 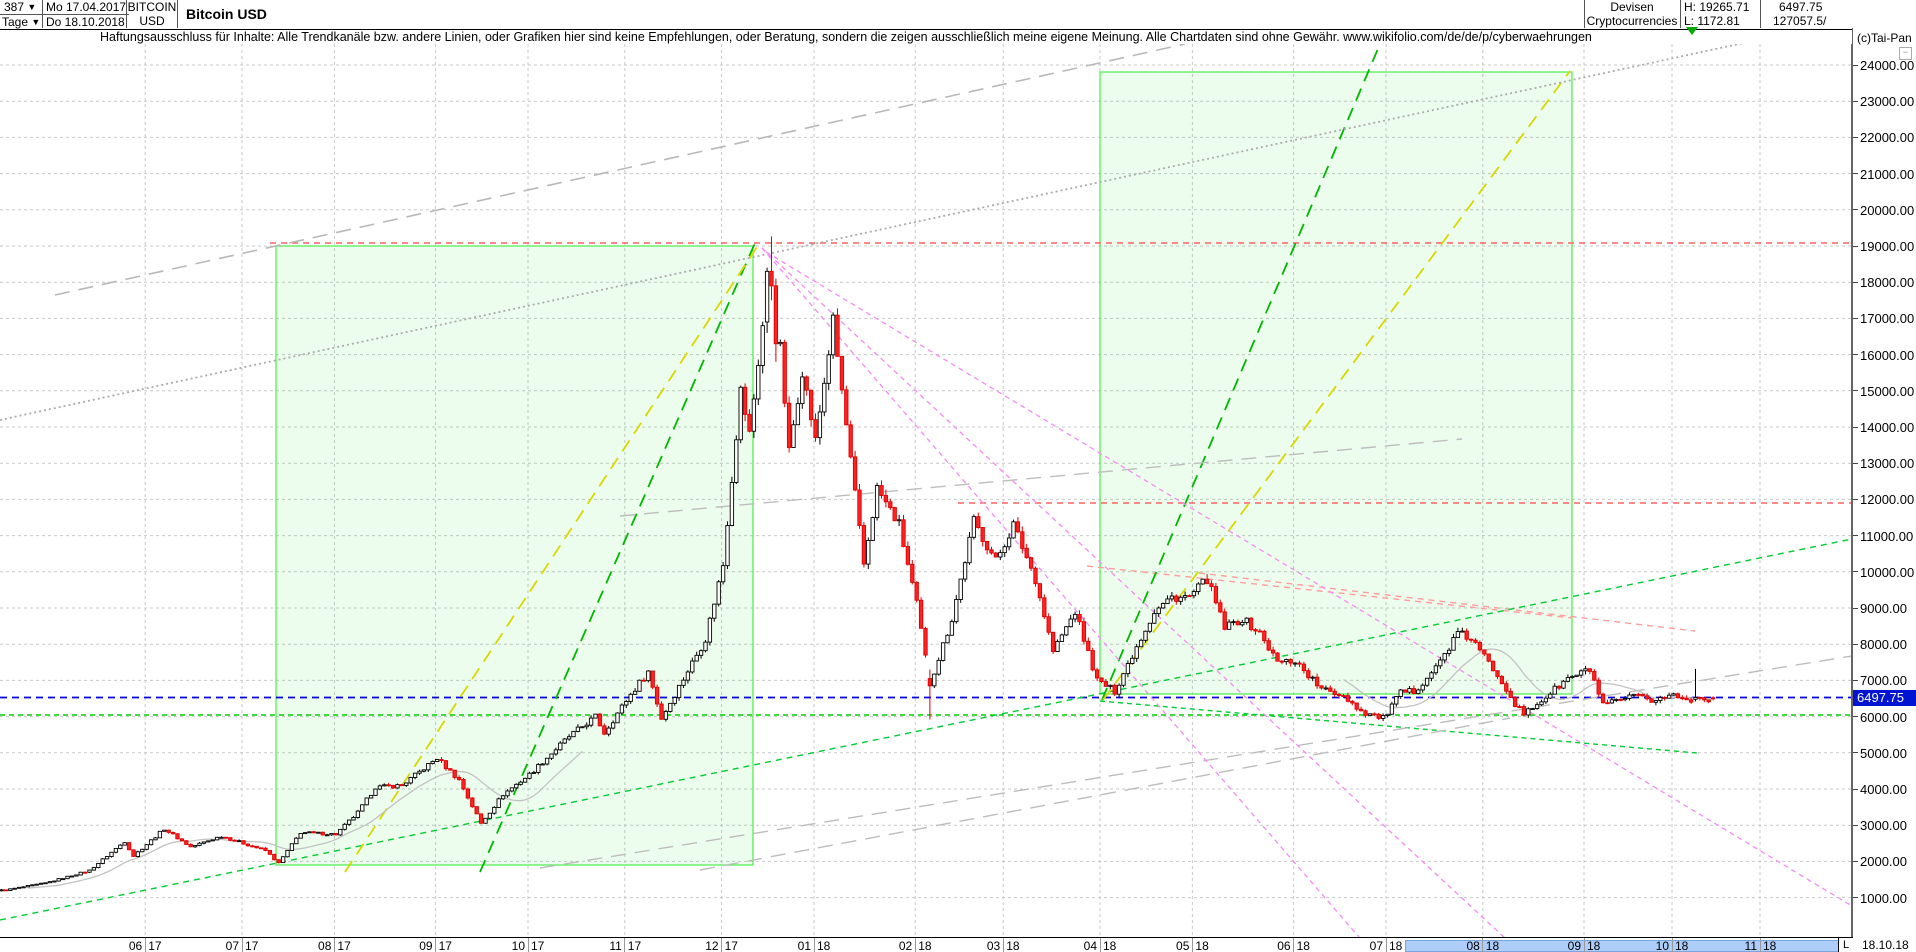 I want to click on price-axis-label: 23000.00, so click(x=1887, y=102).